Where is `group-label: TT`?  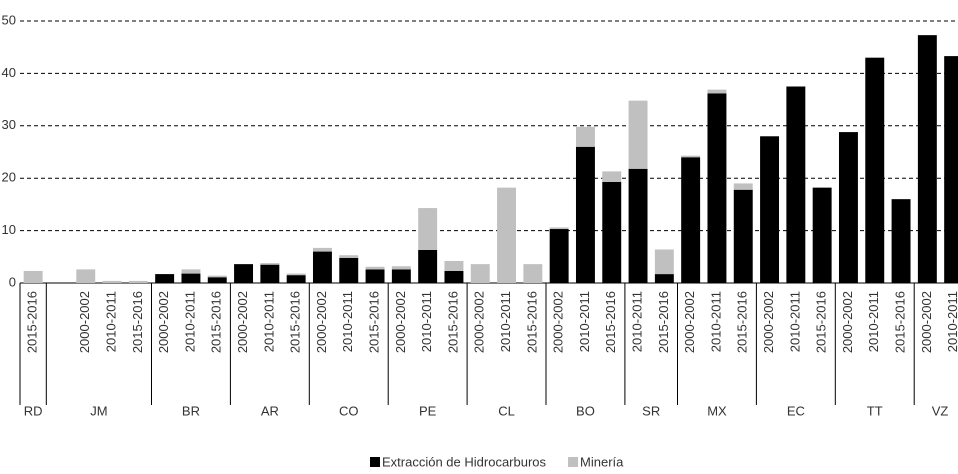 group-label: TT is located at coordinates (875, 410).